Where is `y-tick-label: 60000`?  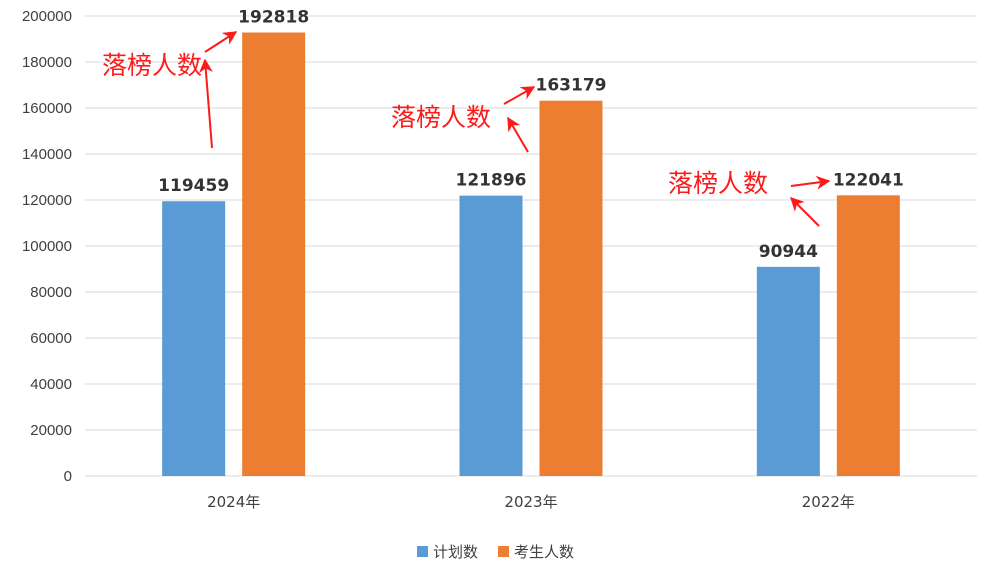
y-tick-label: 60000 is located at coordinates (51, 338).